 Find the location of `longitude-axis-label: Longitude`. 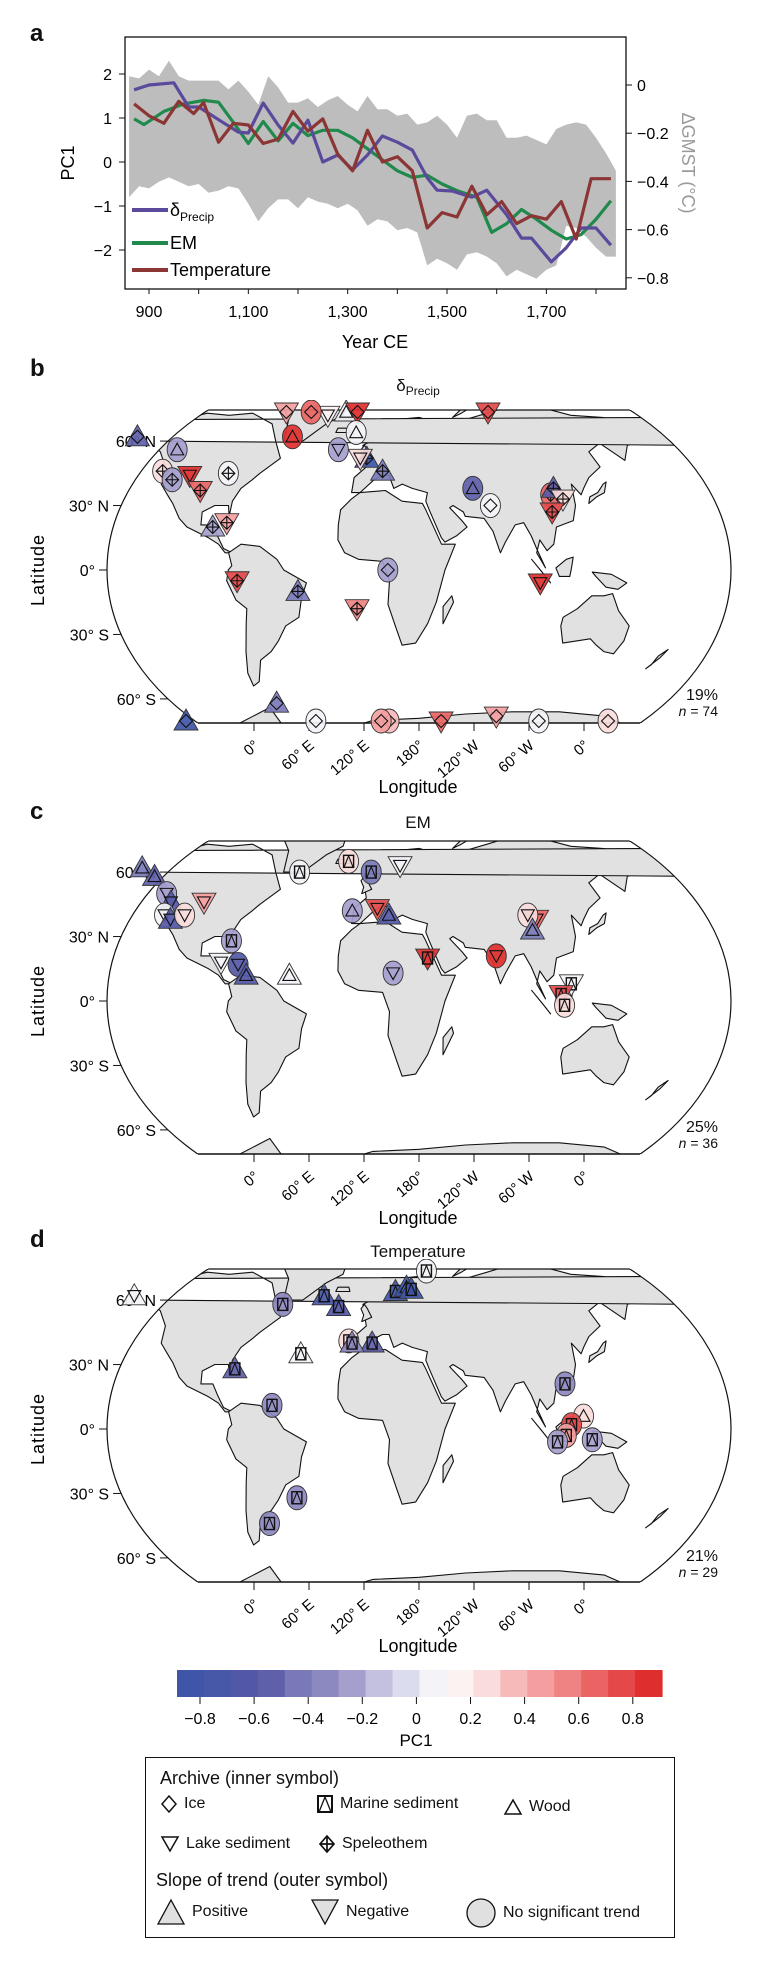

longitude-axis-label: Longitude is located at coordinates (417, 1218).